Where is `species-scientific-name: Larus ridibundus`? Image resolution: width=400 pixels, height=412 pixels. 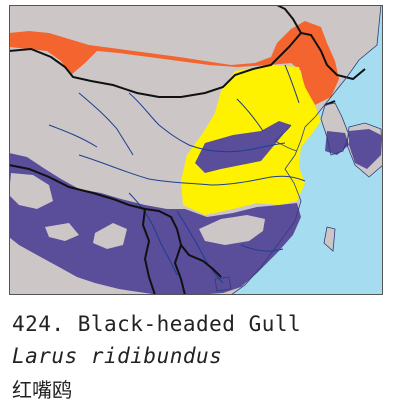
species-scientific-name: Larus ridibundus is located at coordinates (117, 356).